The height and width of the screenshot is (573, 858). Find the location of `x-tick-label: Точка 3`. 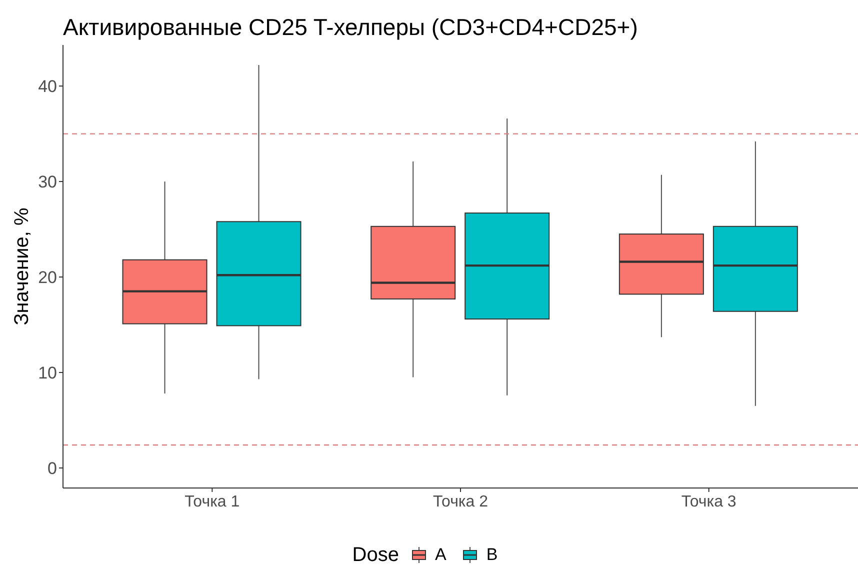

x-tick-label: Точка 3 is located at coordinates (708, 501).